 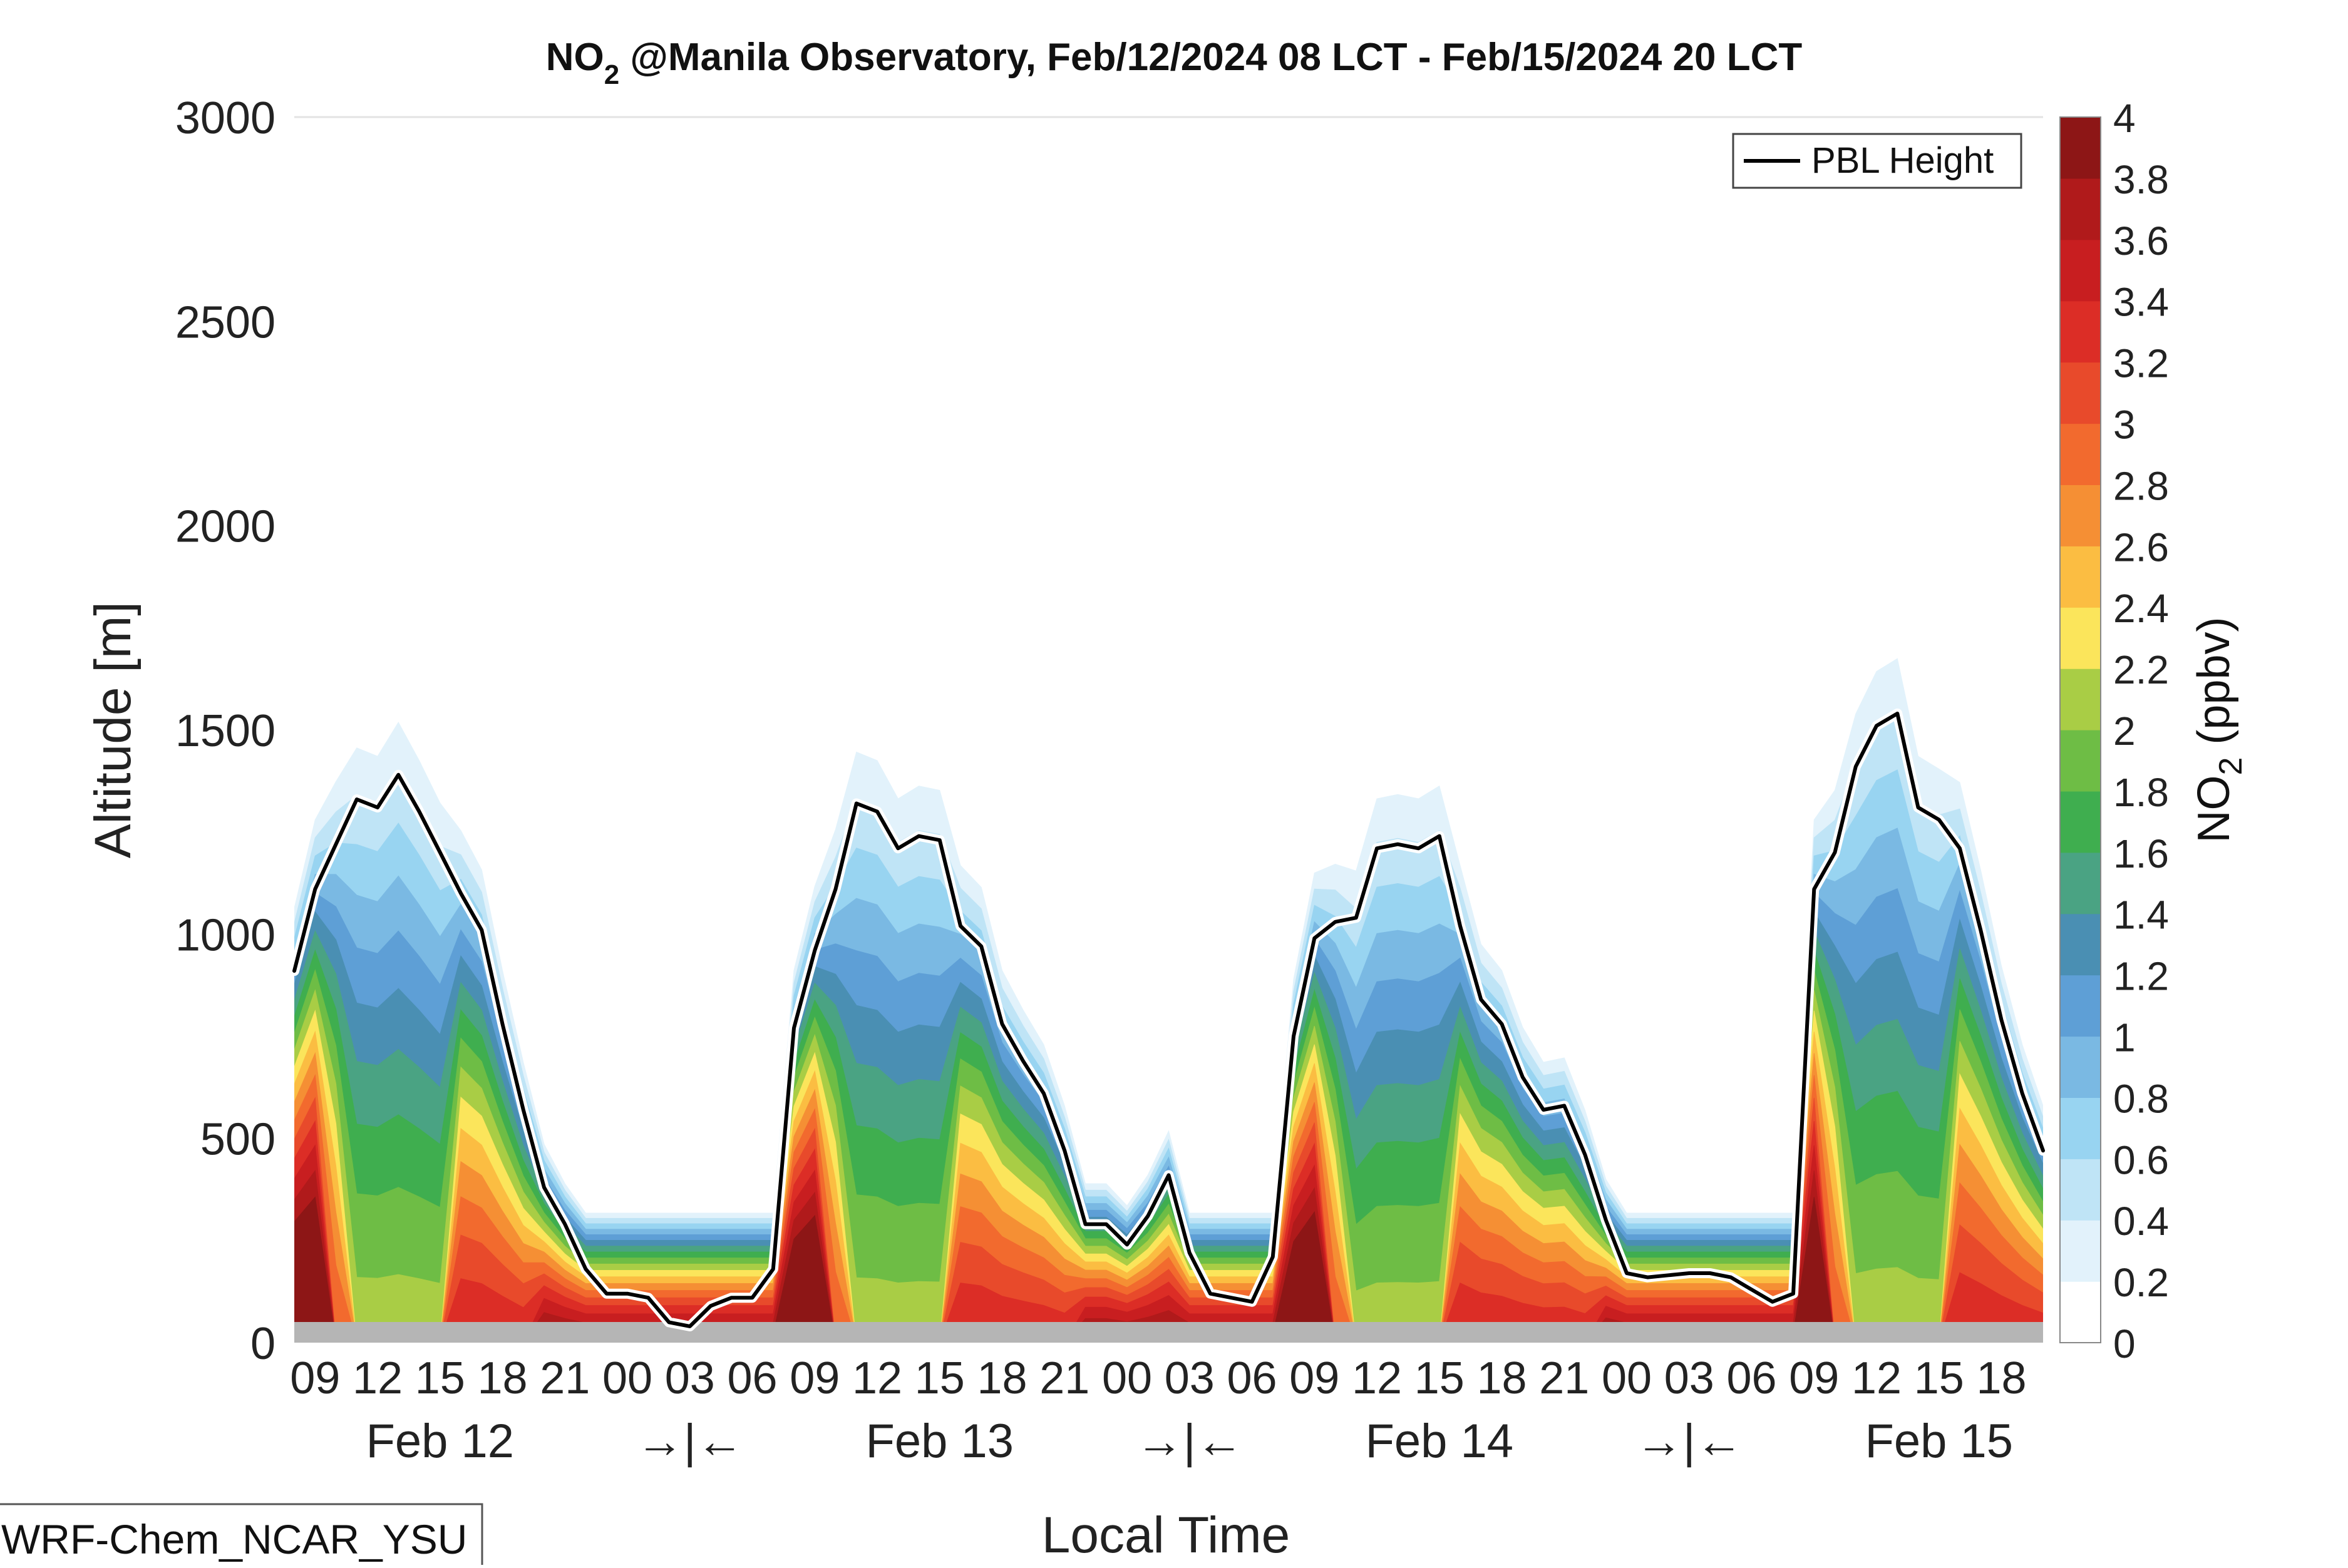 I want to click on terrain-strip, so click(x=1168, y=1332).